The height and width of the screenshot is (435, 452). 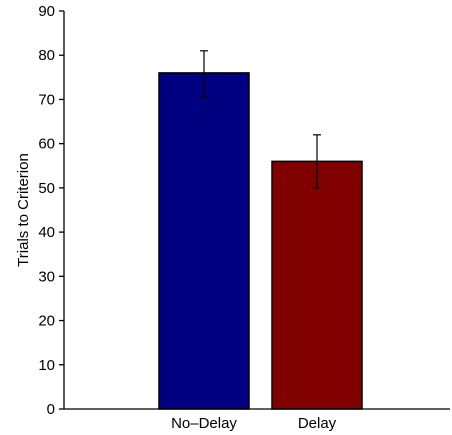 What do you see at coordinates (46, 11) in the screenshot?
I see `y-tick-label: 90` at bounding box center [46, 11].